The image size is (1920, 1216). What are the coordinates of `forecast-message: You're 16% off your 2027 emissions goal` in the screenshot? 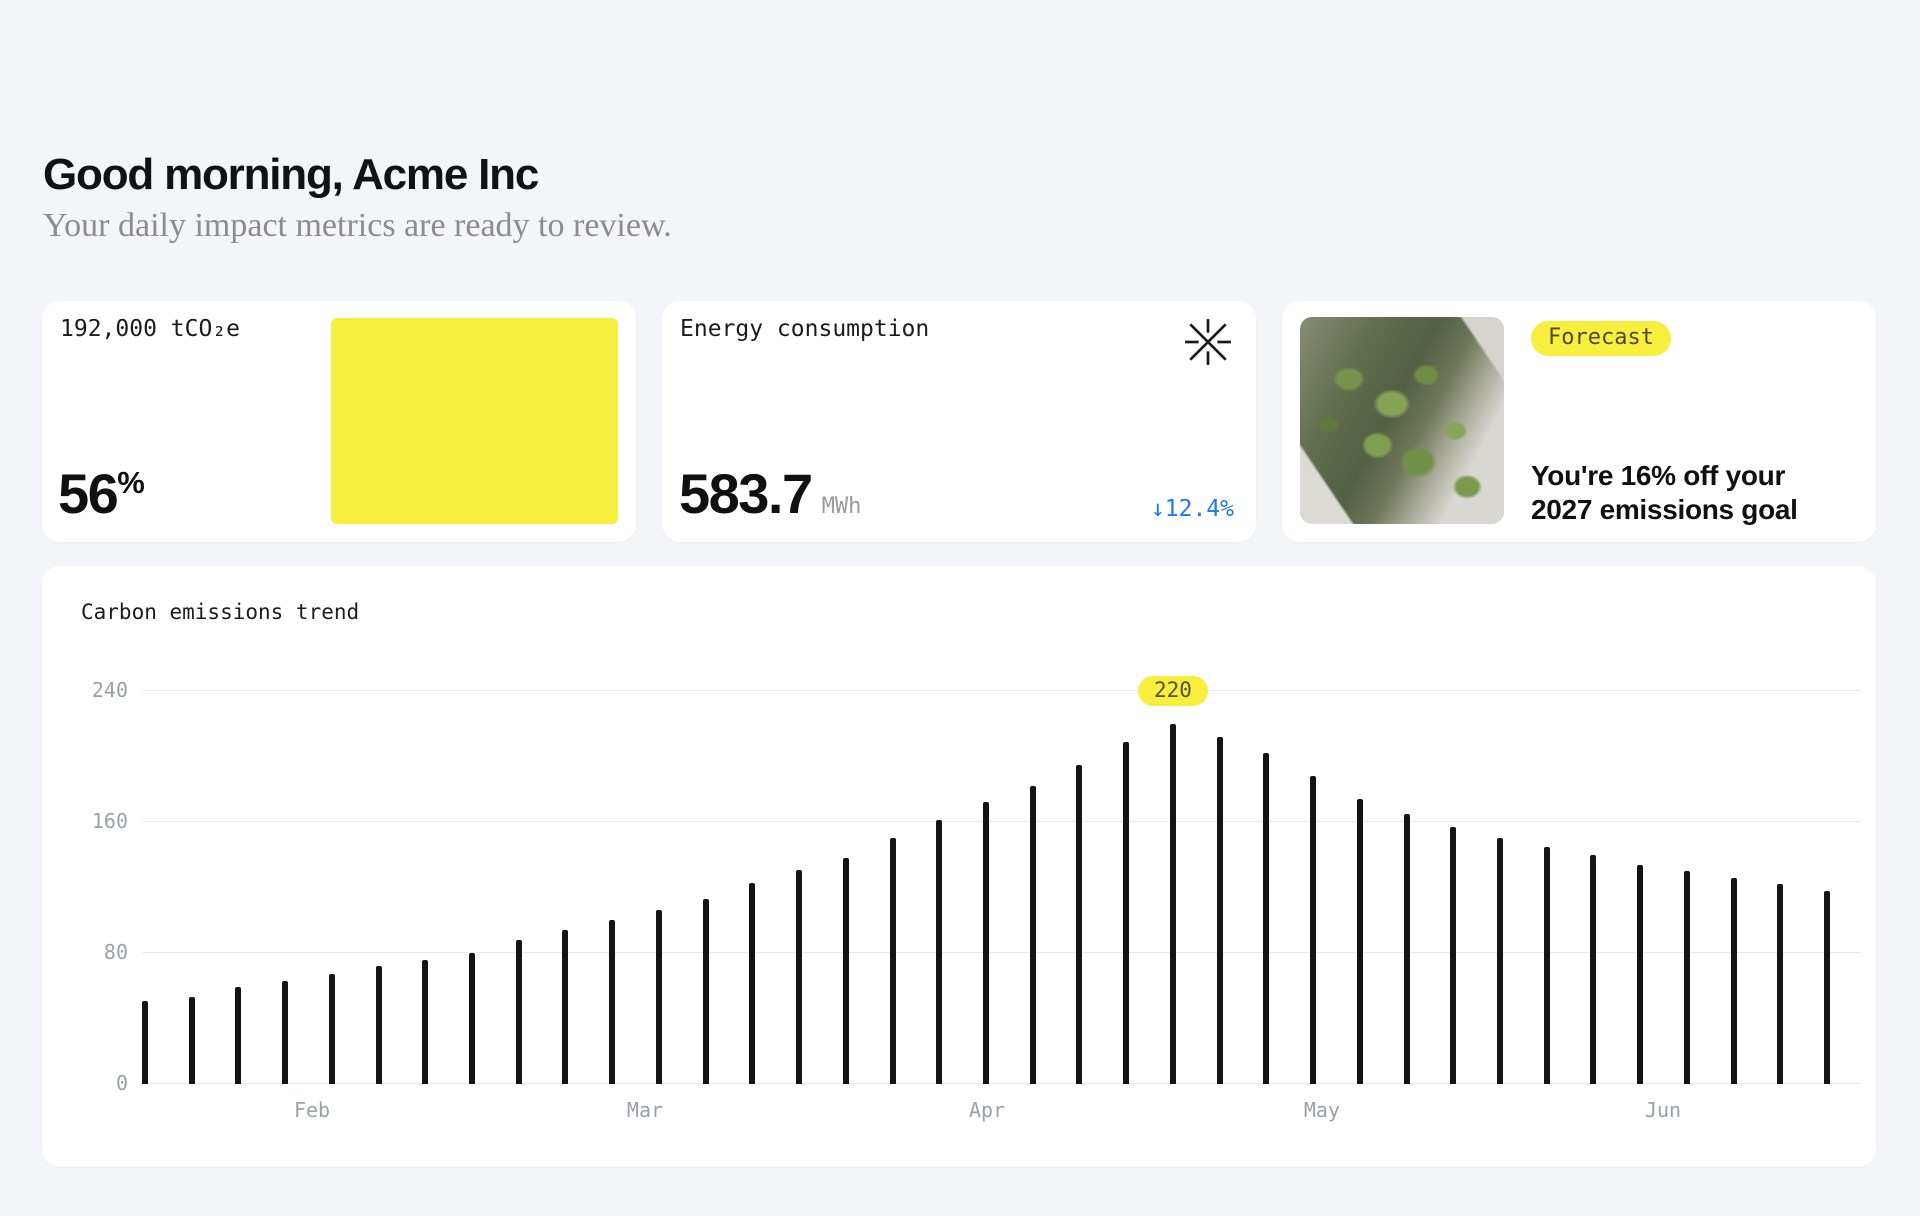 It's located at (1664, 493).